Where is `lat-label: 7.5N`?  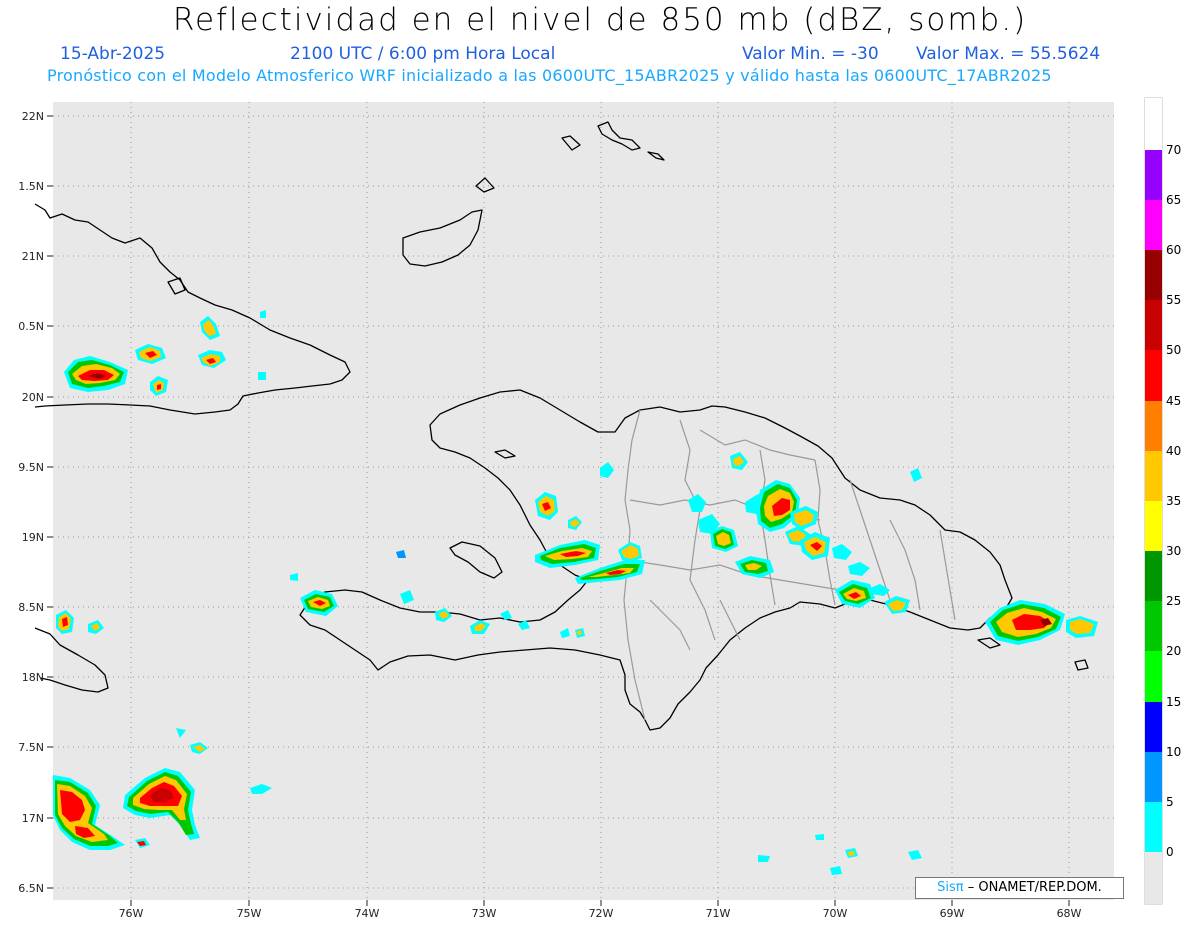
lat-label: 7.5N is located at coordinates (31, 747).